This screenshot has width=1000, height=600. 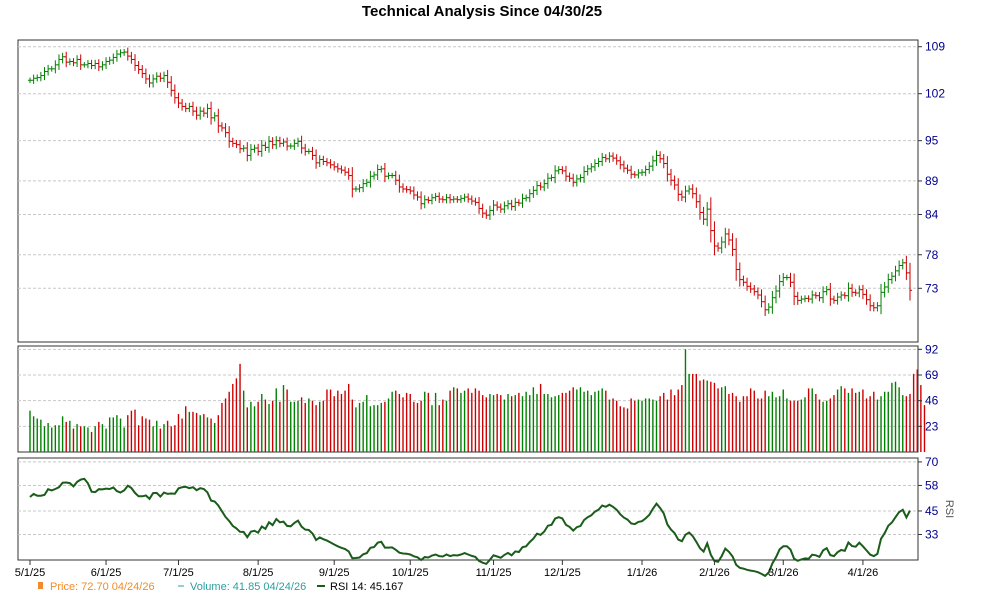 I want to click on volume-y-tick-label: 46, so click(x=932, y=401).